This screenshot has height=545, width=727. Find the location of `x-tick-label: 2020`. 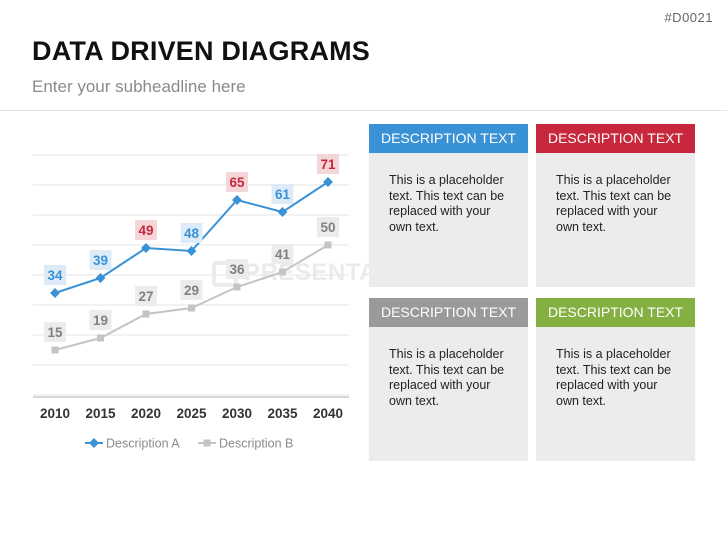

x-tick-label: 2020 is located at coordinates (146, 413).